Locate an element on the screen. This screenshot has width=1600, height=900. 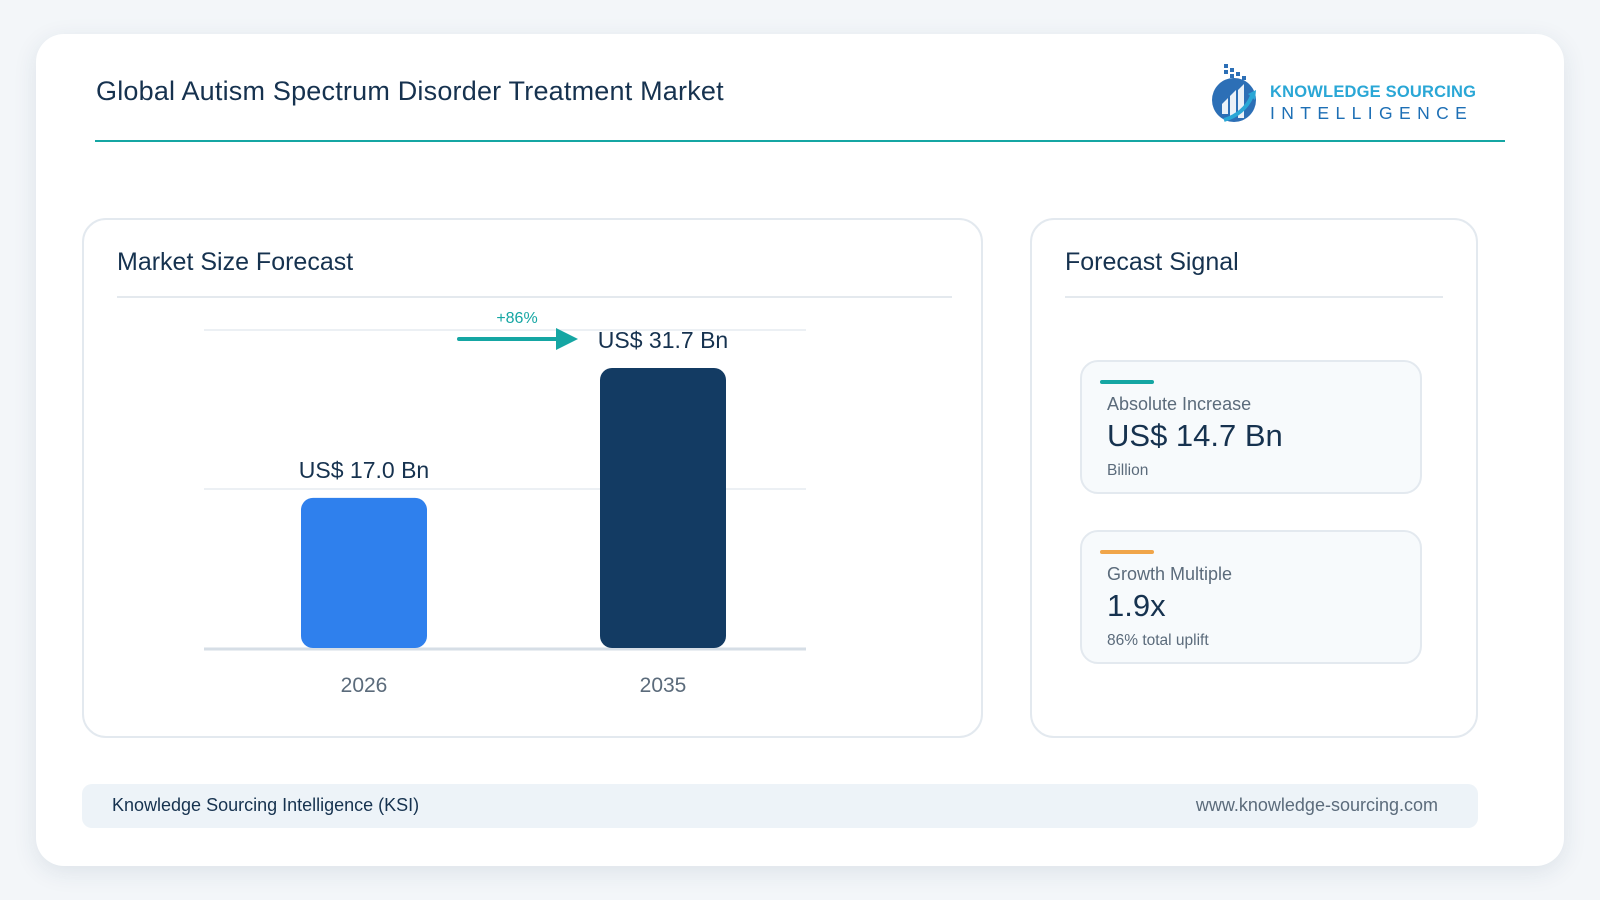
x-tick-label: 2035 is located at coordinates (663, 685).